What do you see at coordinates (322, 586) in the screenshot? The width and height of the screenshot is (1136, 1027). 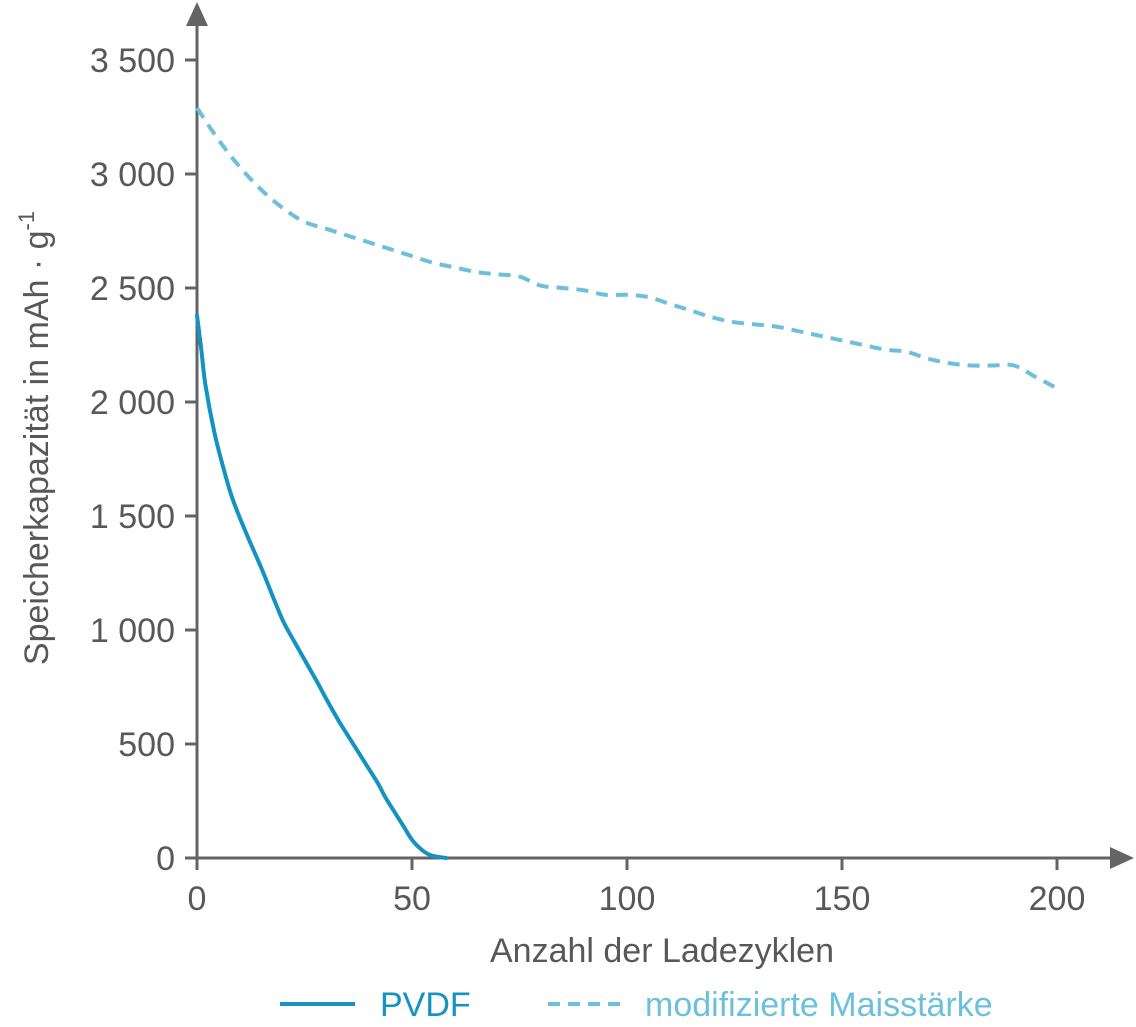 I see `series-line-pvdf` at bounding box center [322, 586].